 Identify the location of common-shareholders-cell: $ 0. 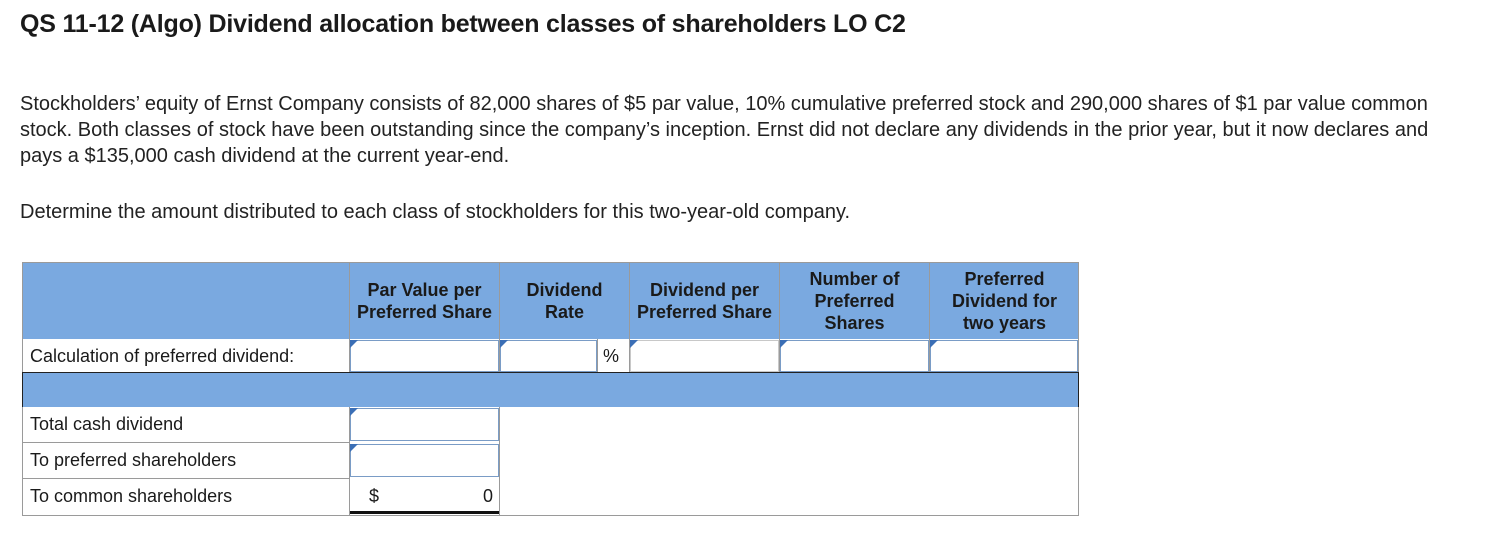
(424, 496).